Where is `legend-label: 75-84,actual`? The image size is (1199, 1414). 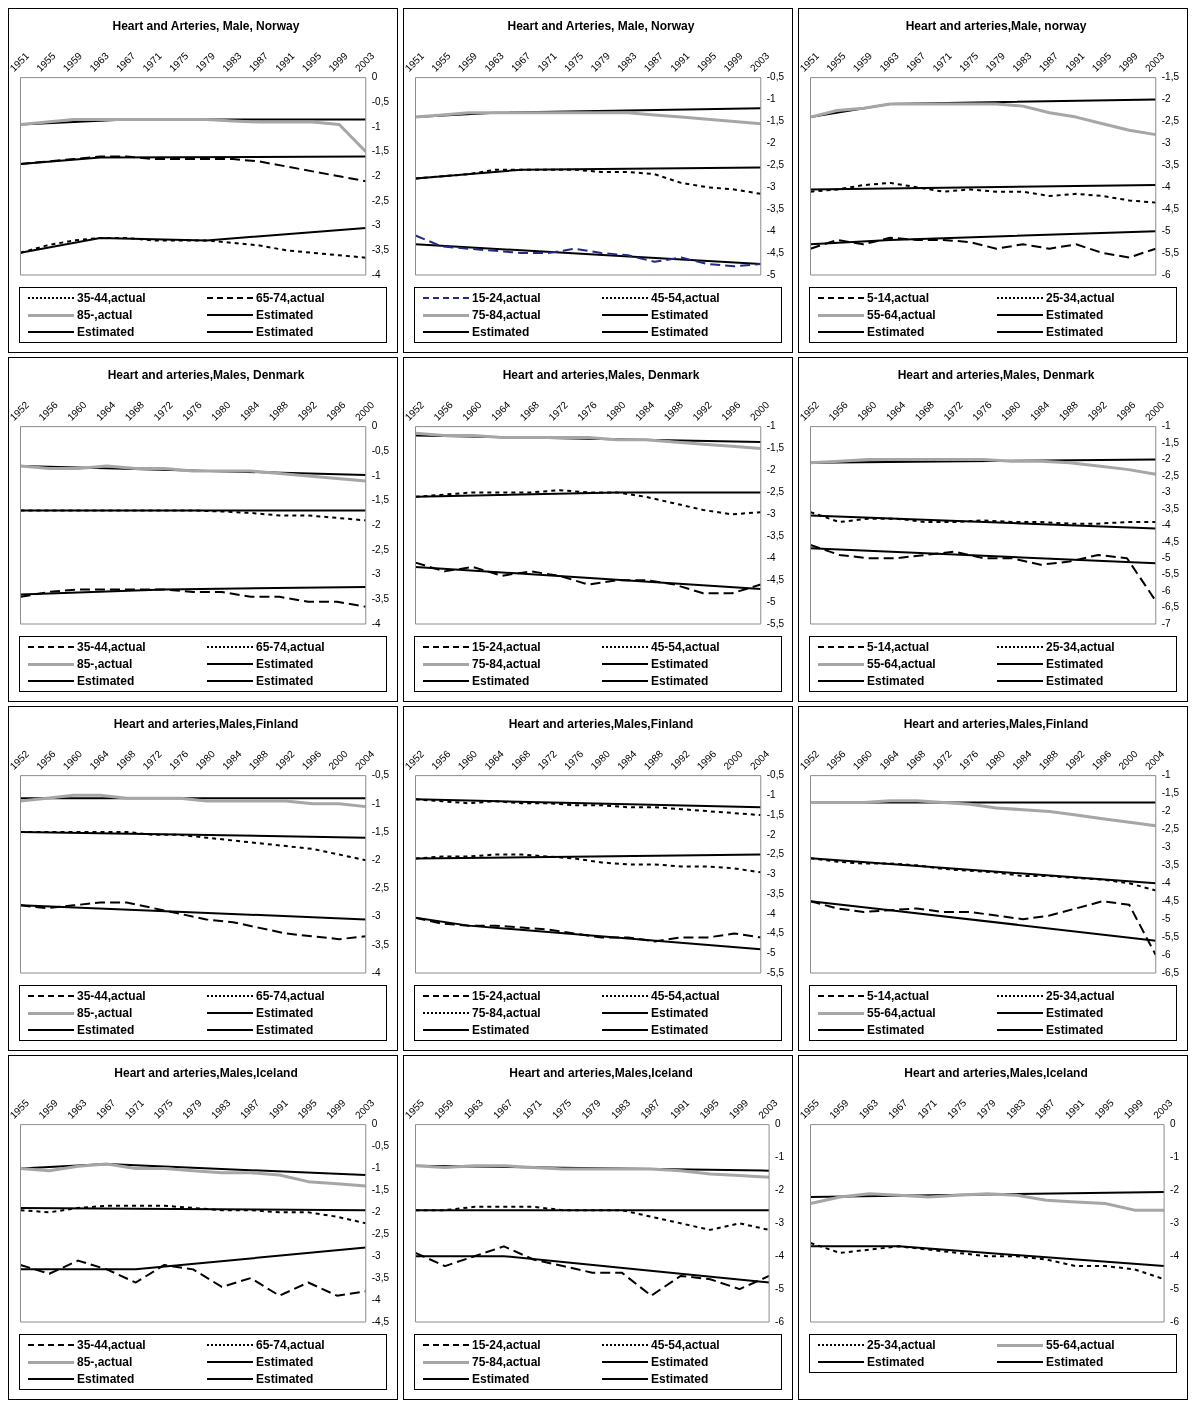 legend-label: 75-84,actual is located at coordinates (506, 1013).